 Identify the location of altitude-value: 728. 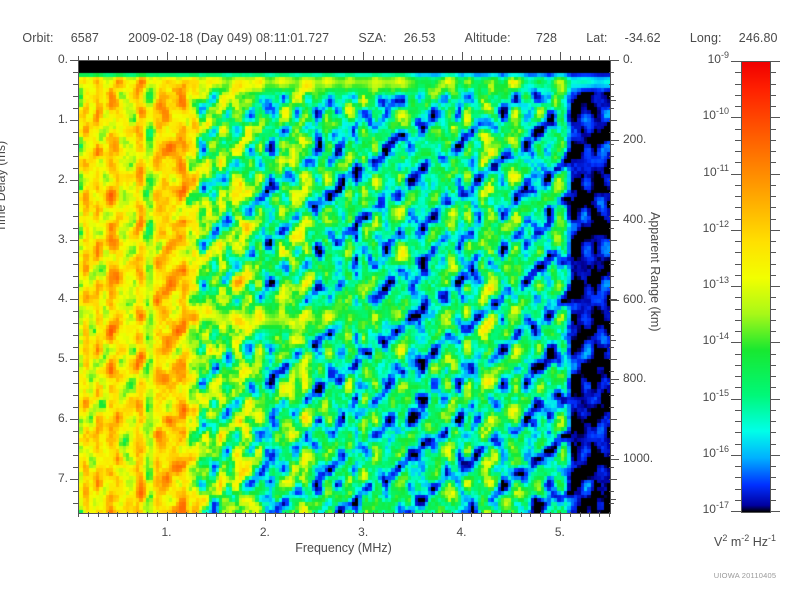
(546, 38).